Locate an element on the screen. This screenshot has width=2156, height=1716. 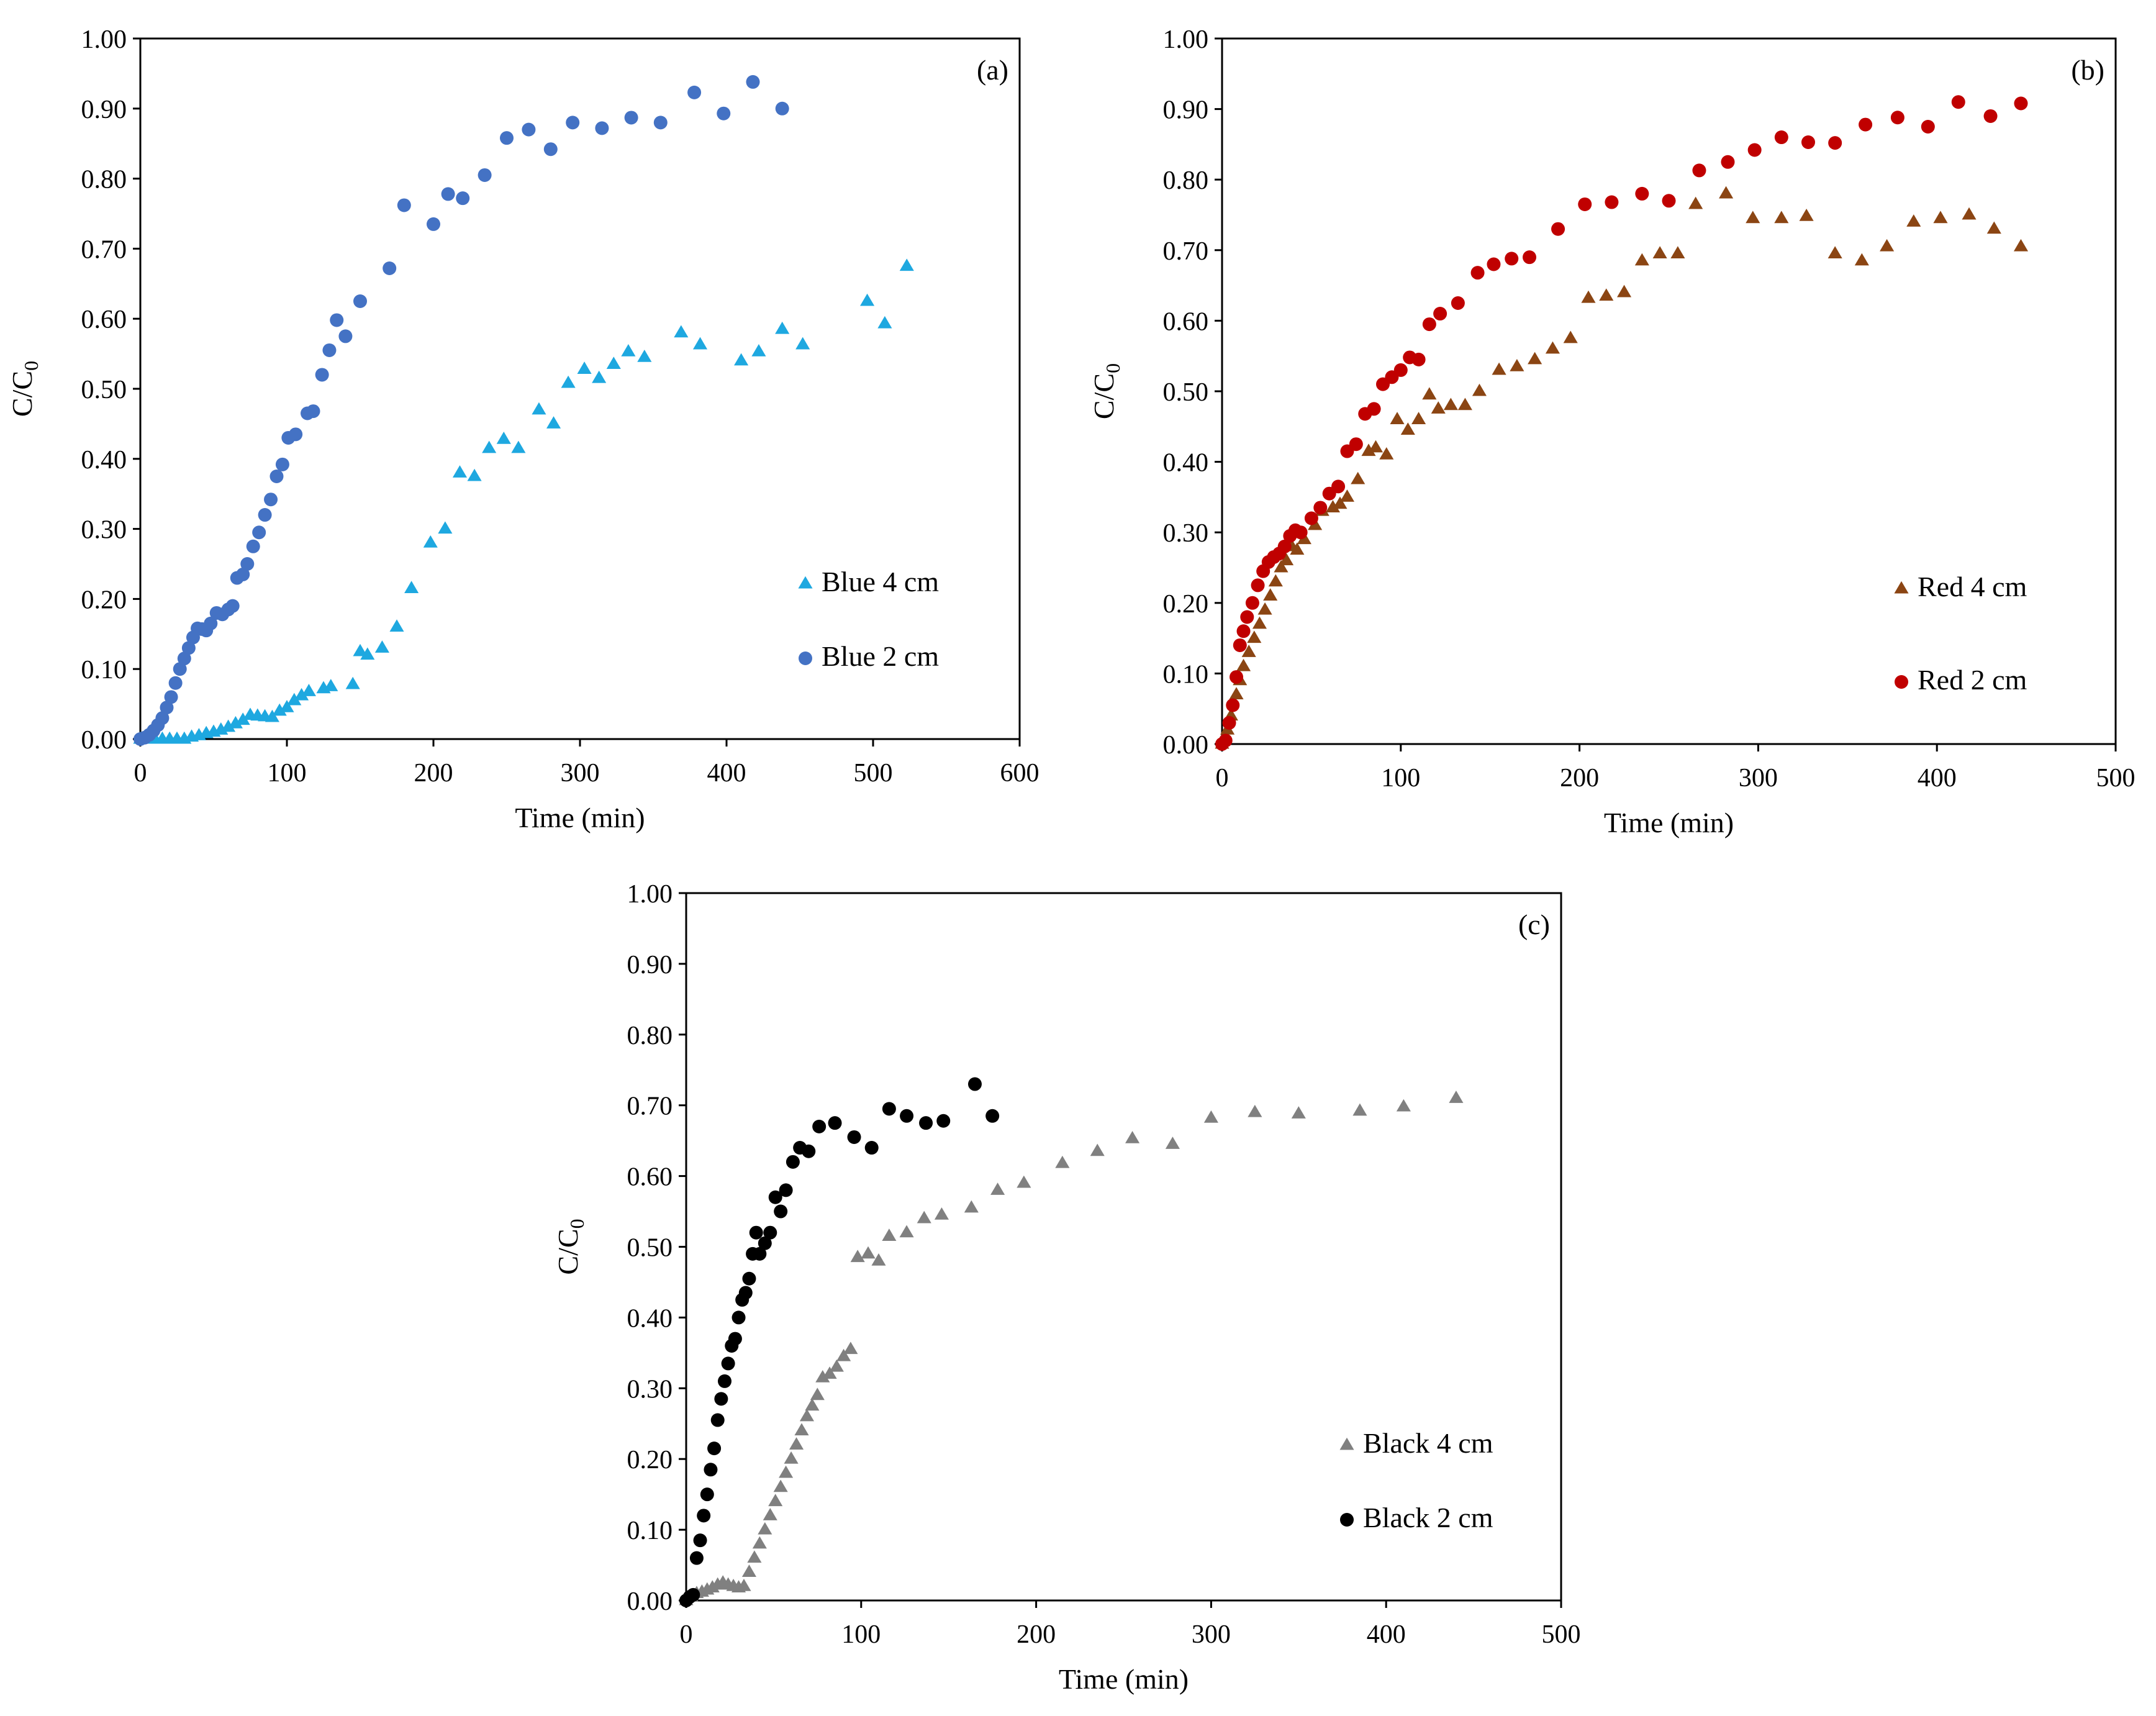
y-axis-title-subscript: 0 is located at coordinates (577, 1224).